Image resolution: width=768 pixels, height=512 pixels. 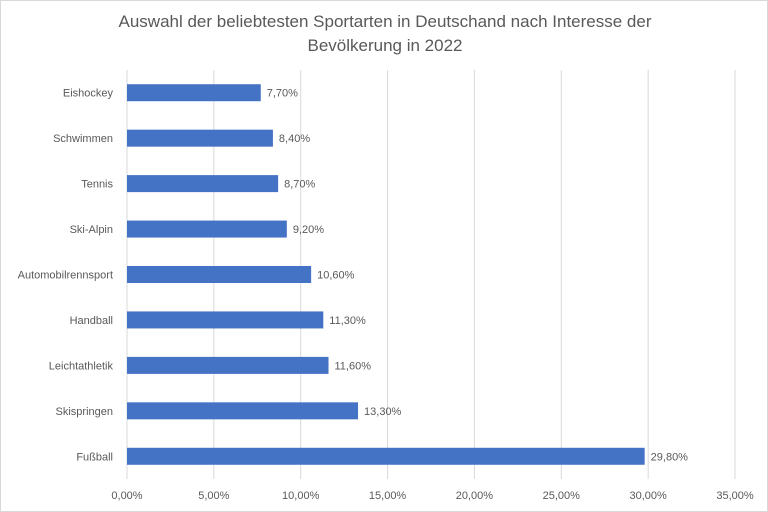 What do you see at coordinates (308, 230) in the screenshot?
I see `data-label: 9,20%` at bounding box center [308, 230].